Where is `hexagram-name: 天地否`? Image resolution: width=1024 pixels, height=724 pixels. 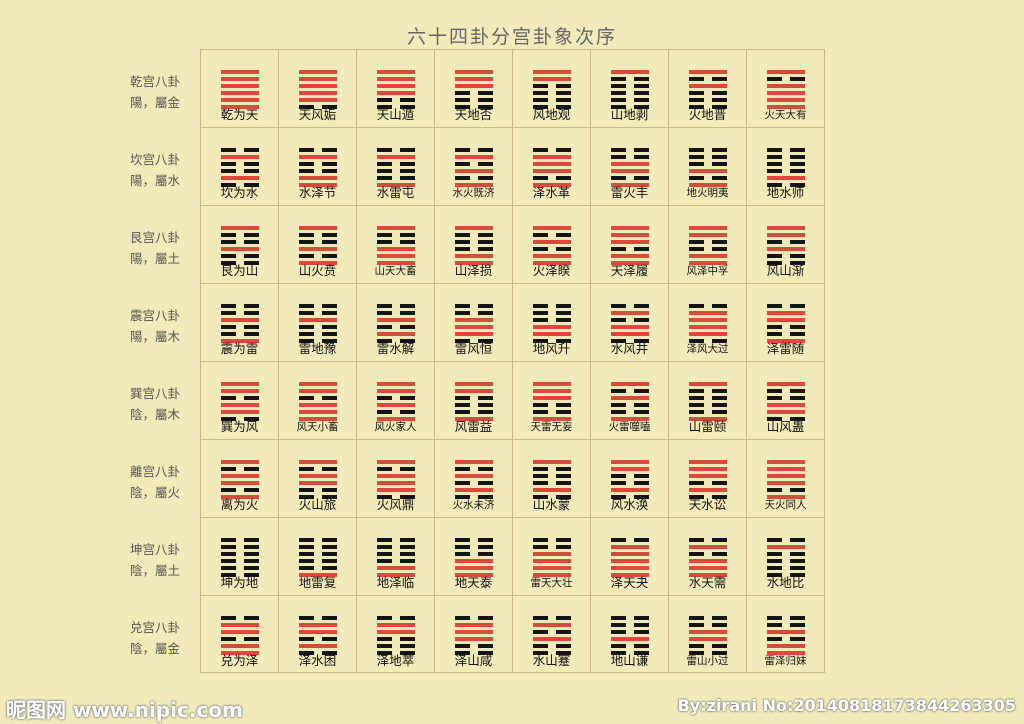 hexagram-name: 天地否 is located at coordinates (473, 114).